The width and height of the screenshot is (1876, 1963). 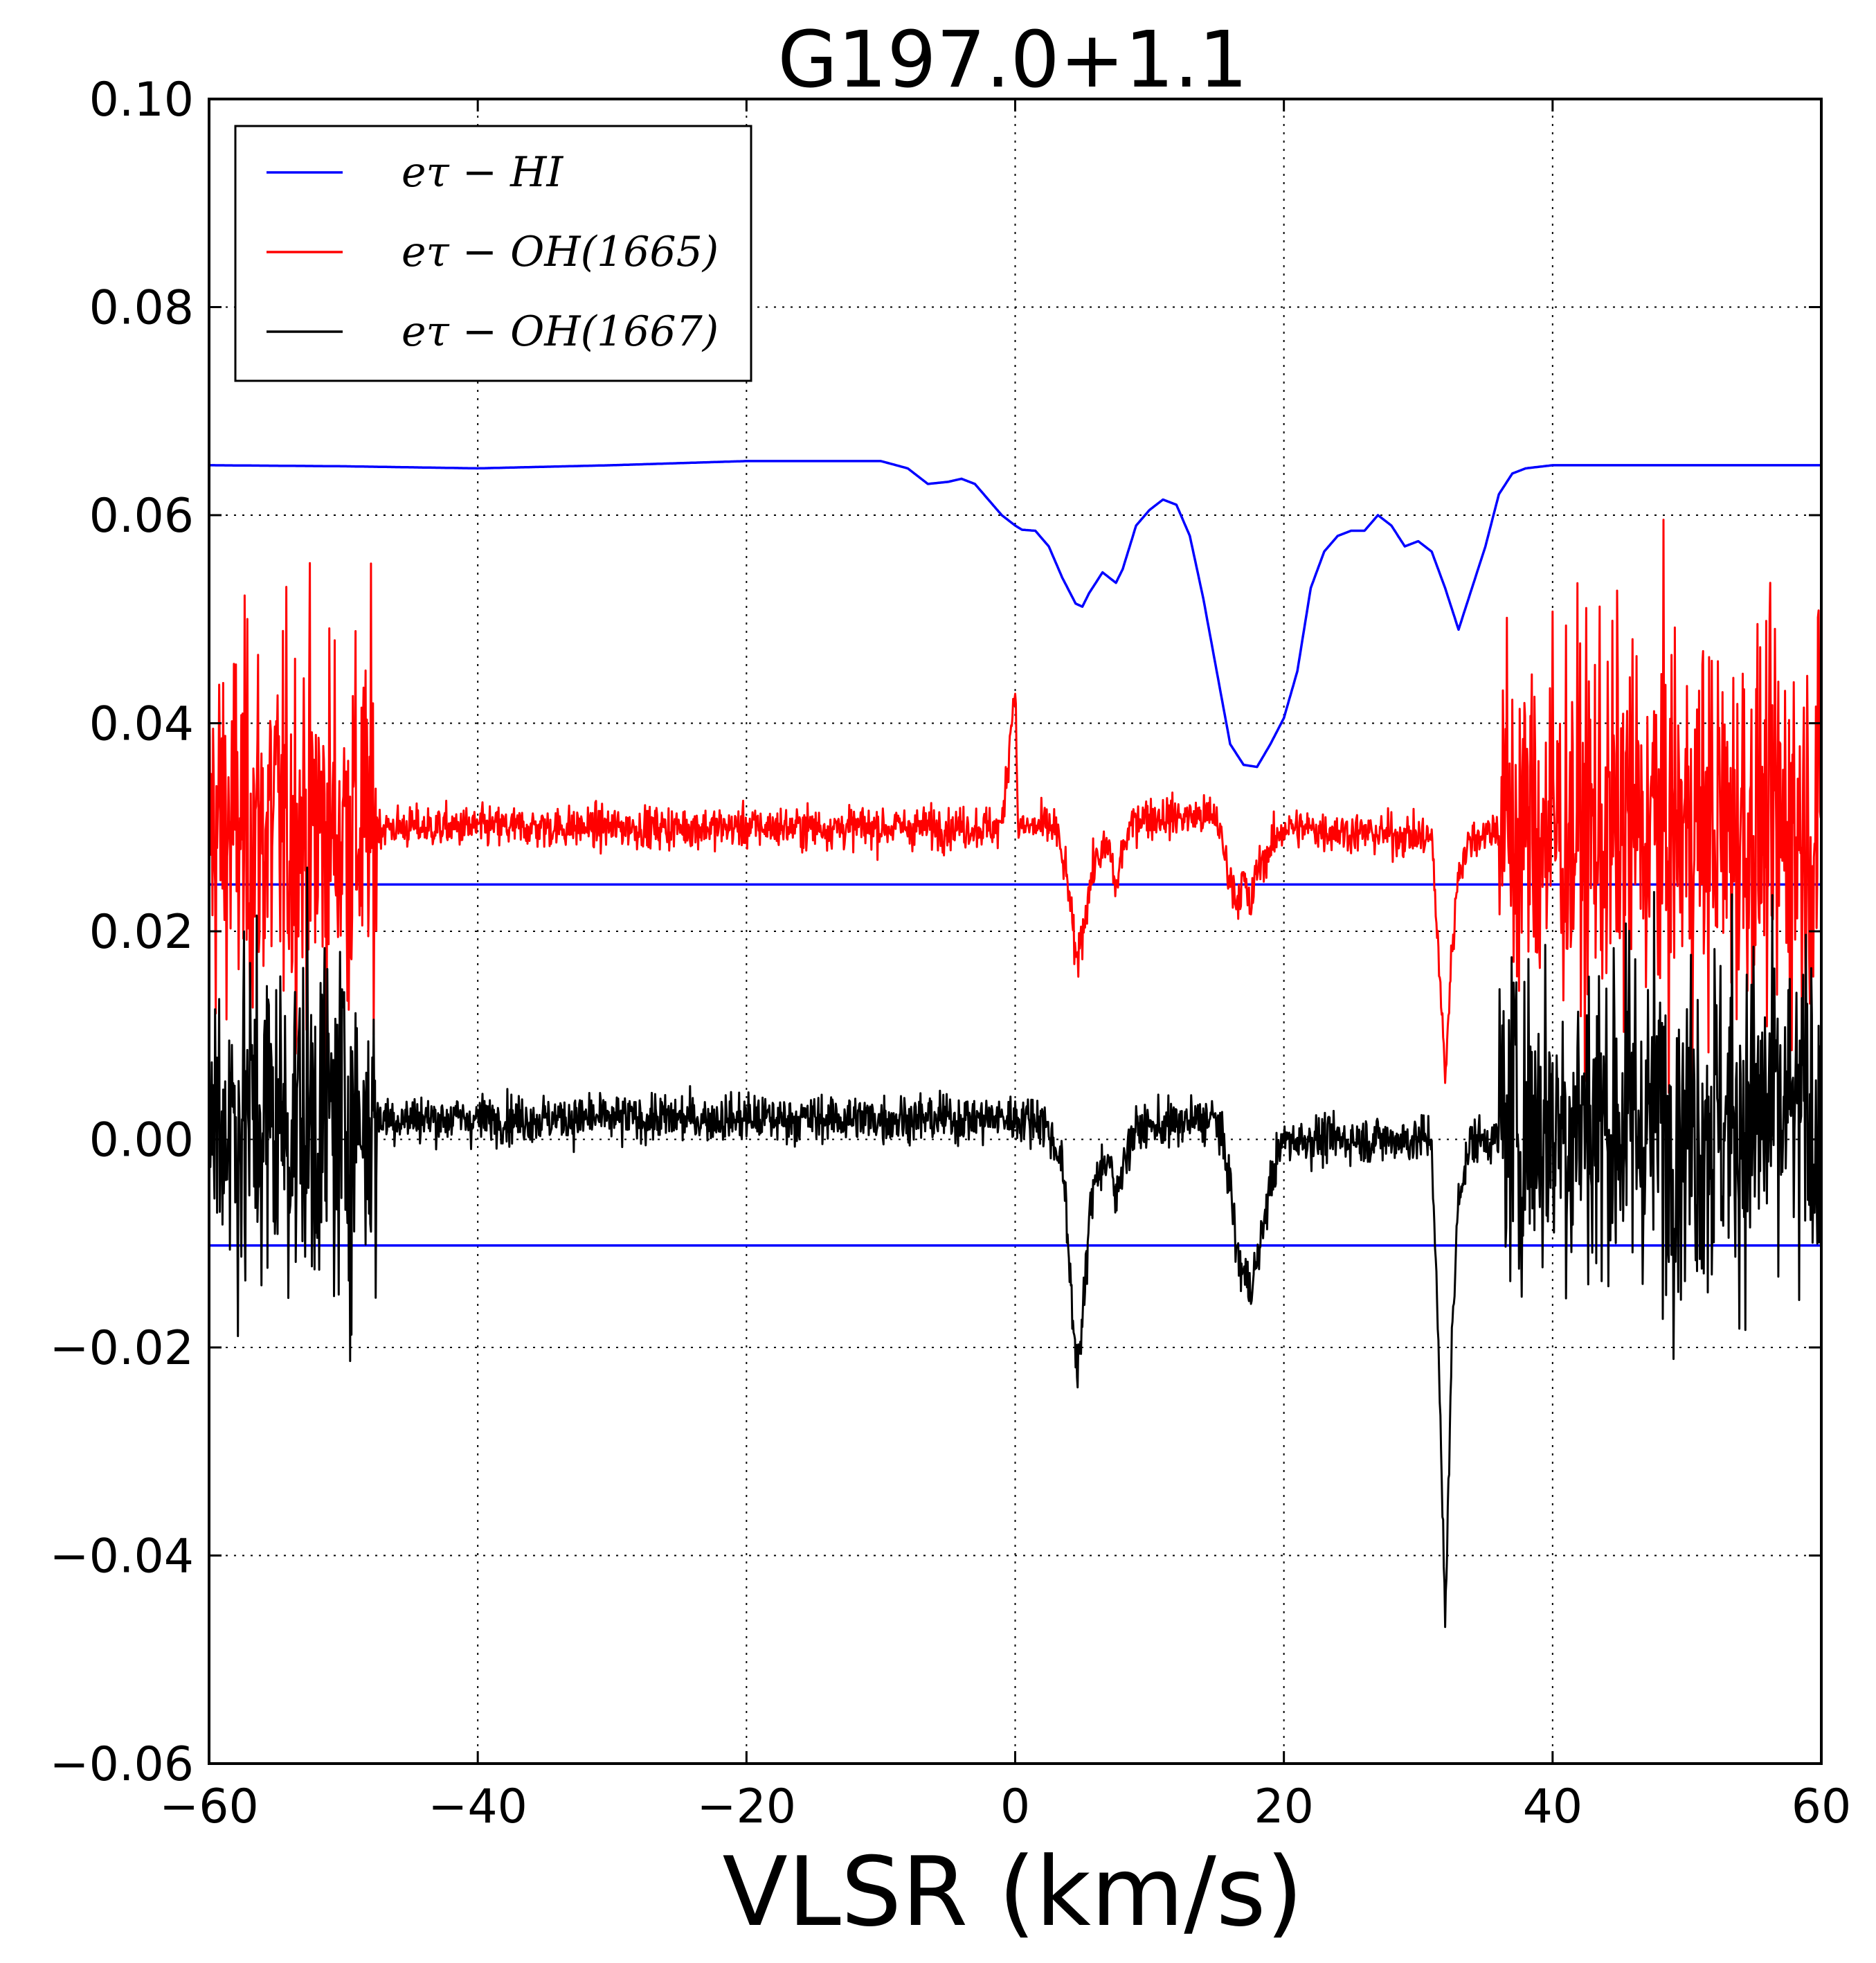 What do you see at coordinates (122, 1557) in the screenshot?
I see `y-tick-label: −0.04` at bounding box center [122, 1557].